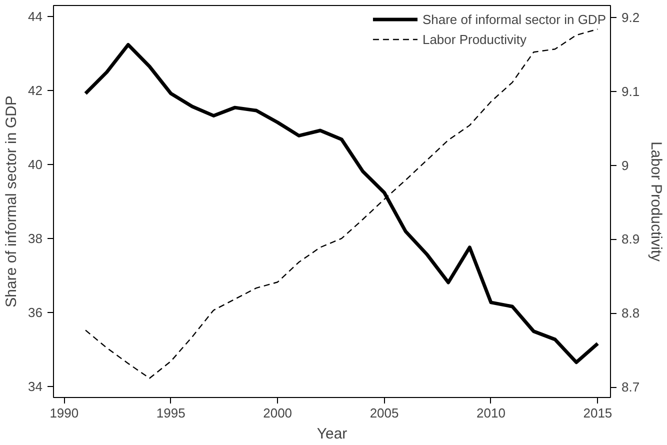 The height and width of the screenshot is (445, 667). Describe the element at coordinates (64, 413) in the screenshot. I see `x-tick-label: 1990` at that location.